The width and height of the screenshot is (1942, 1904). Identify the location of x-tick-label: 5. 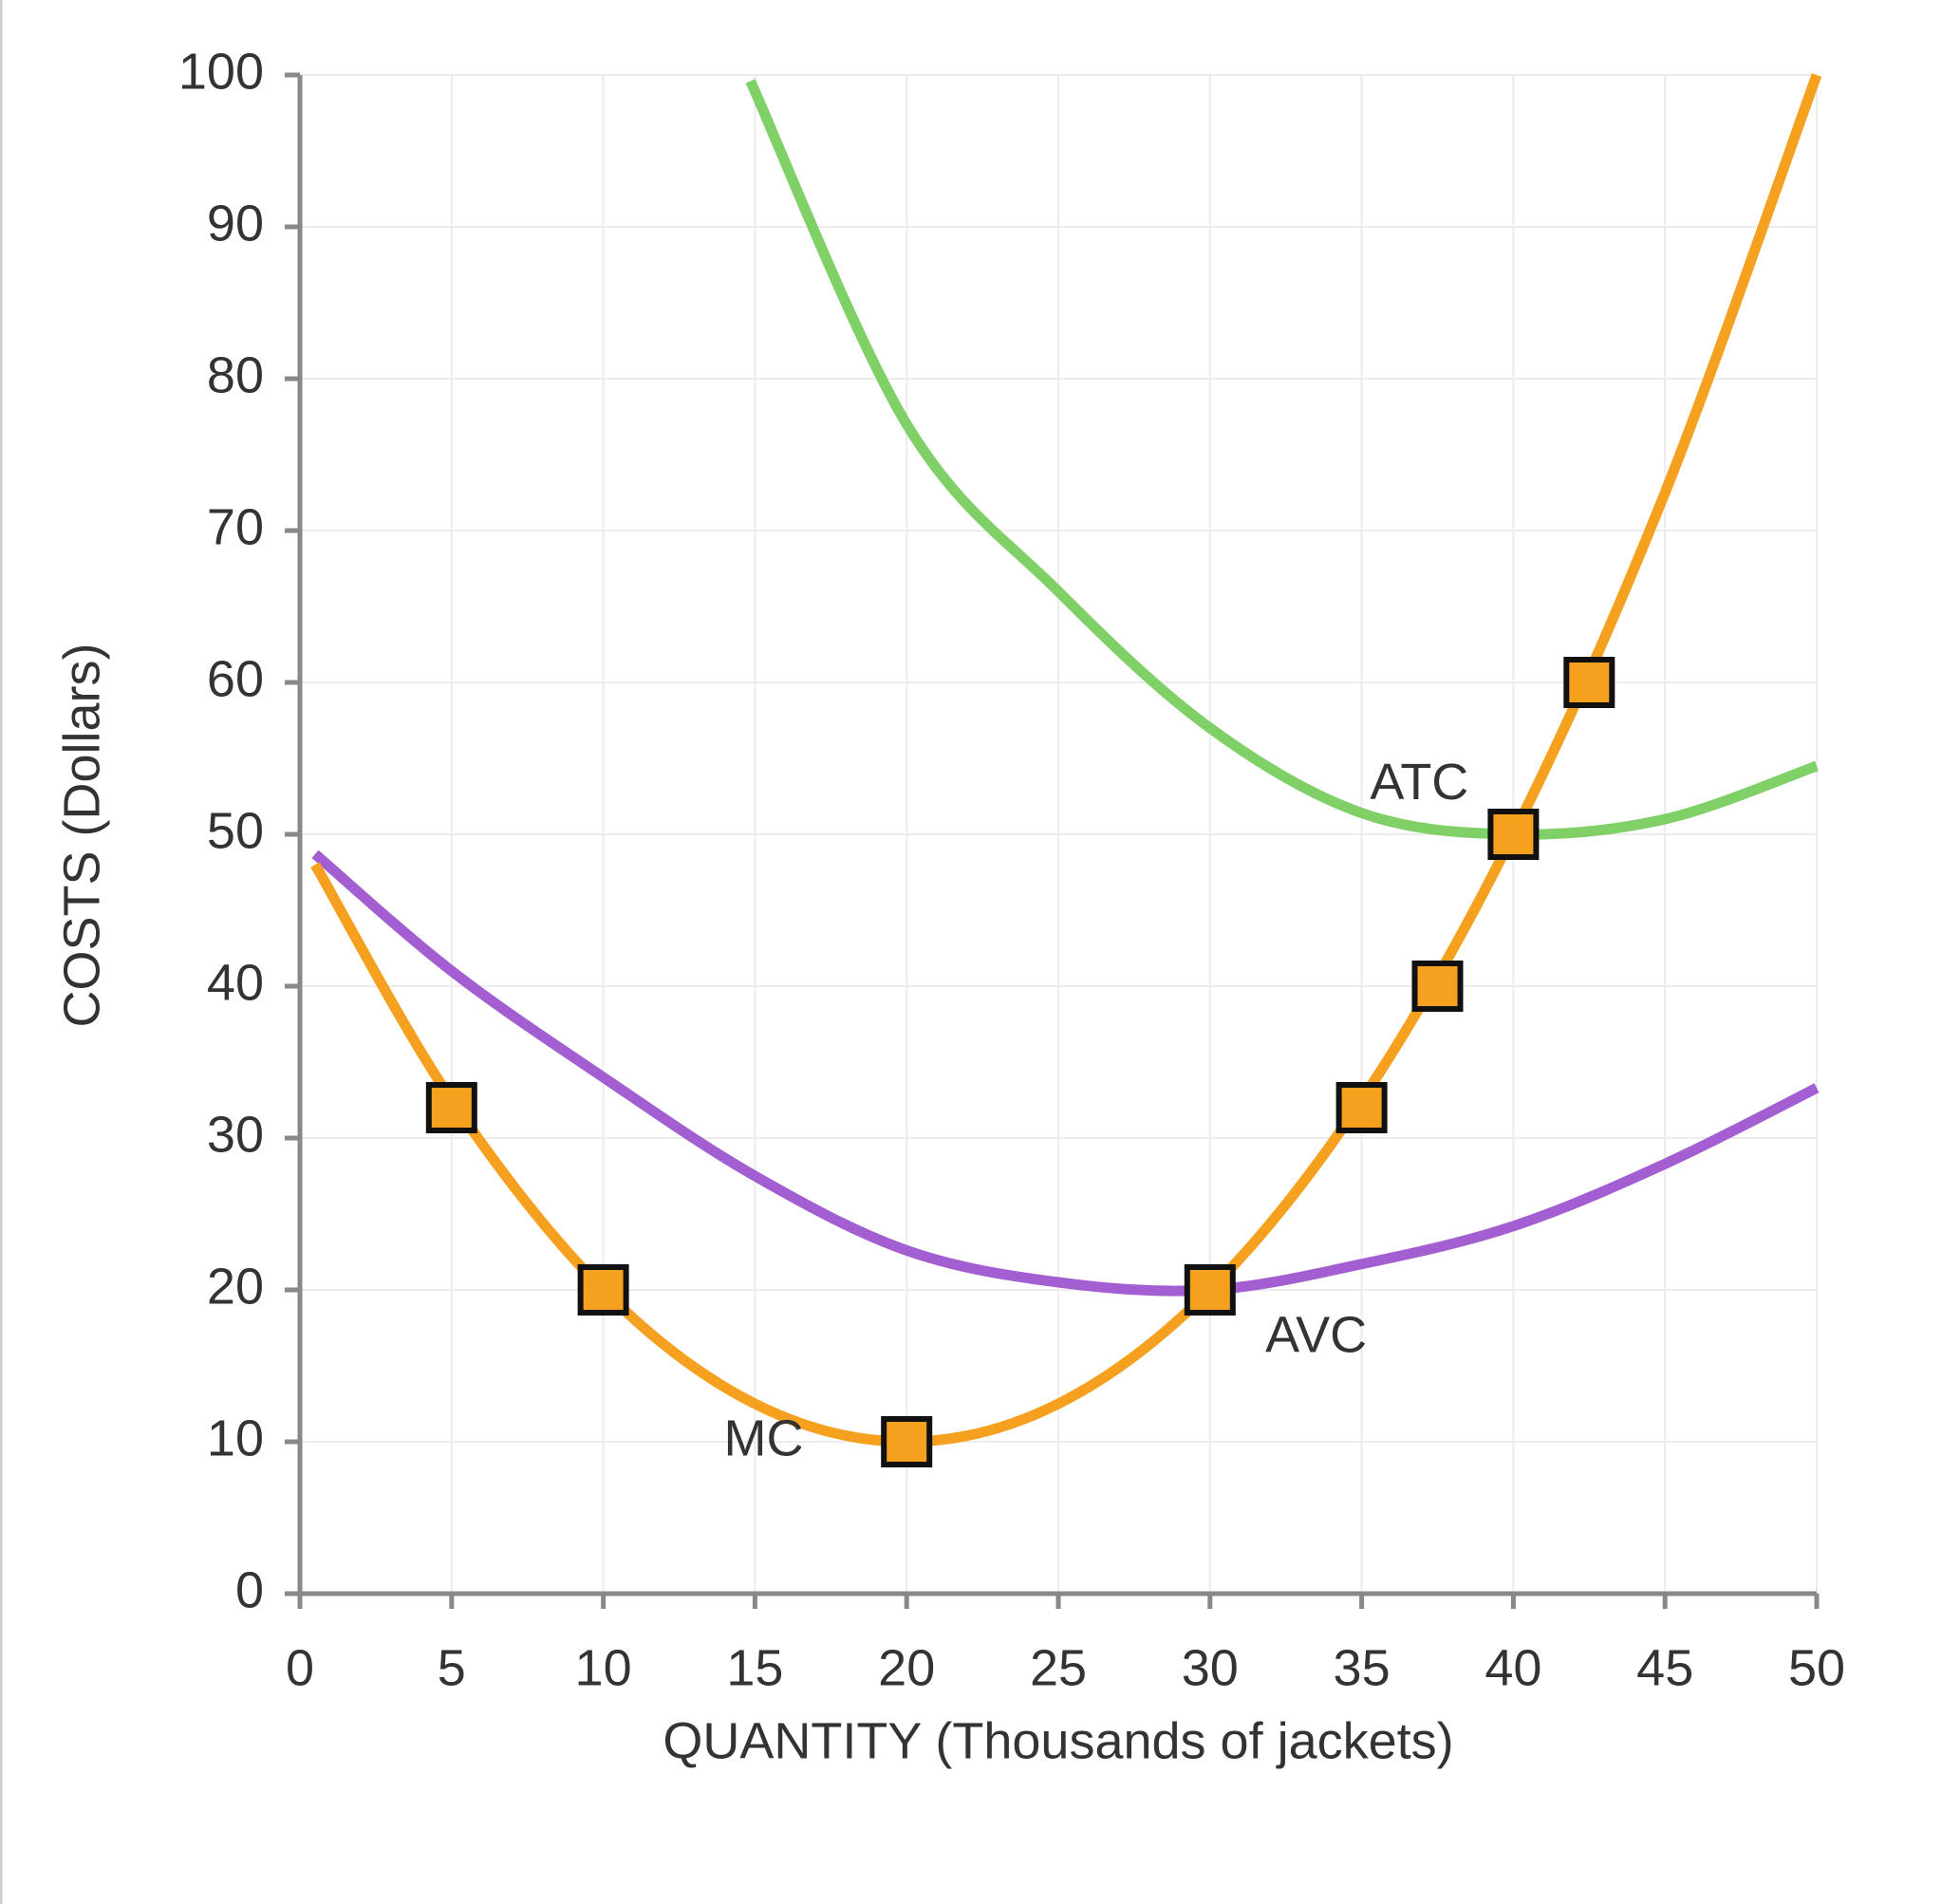
(452, 1667).